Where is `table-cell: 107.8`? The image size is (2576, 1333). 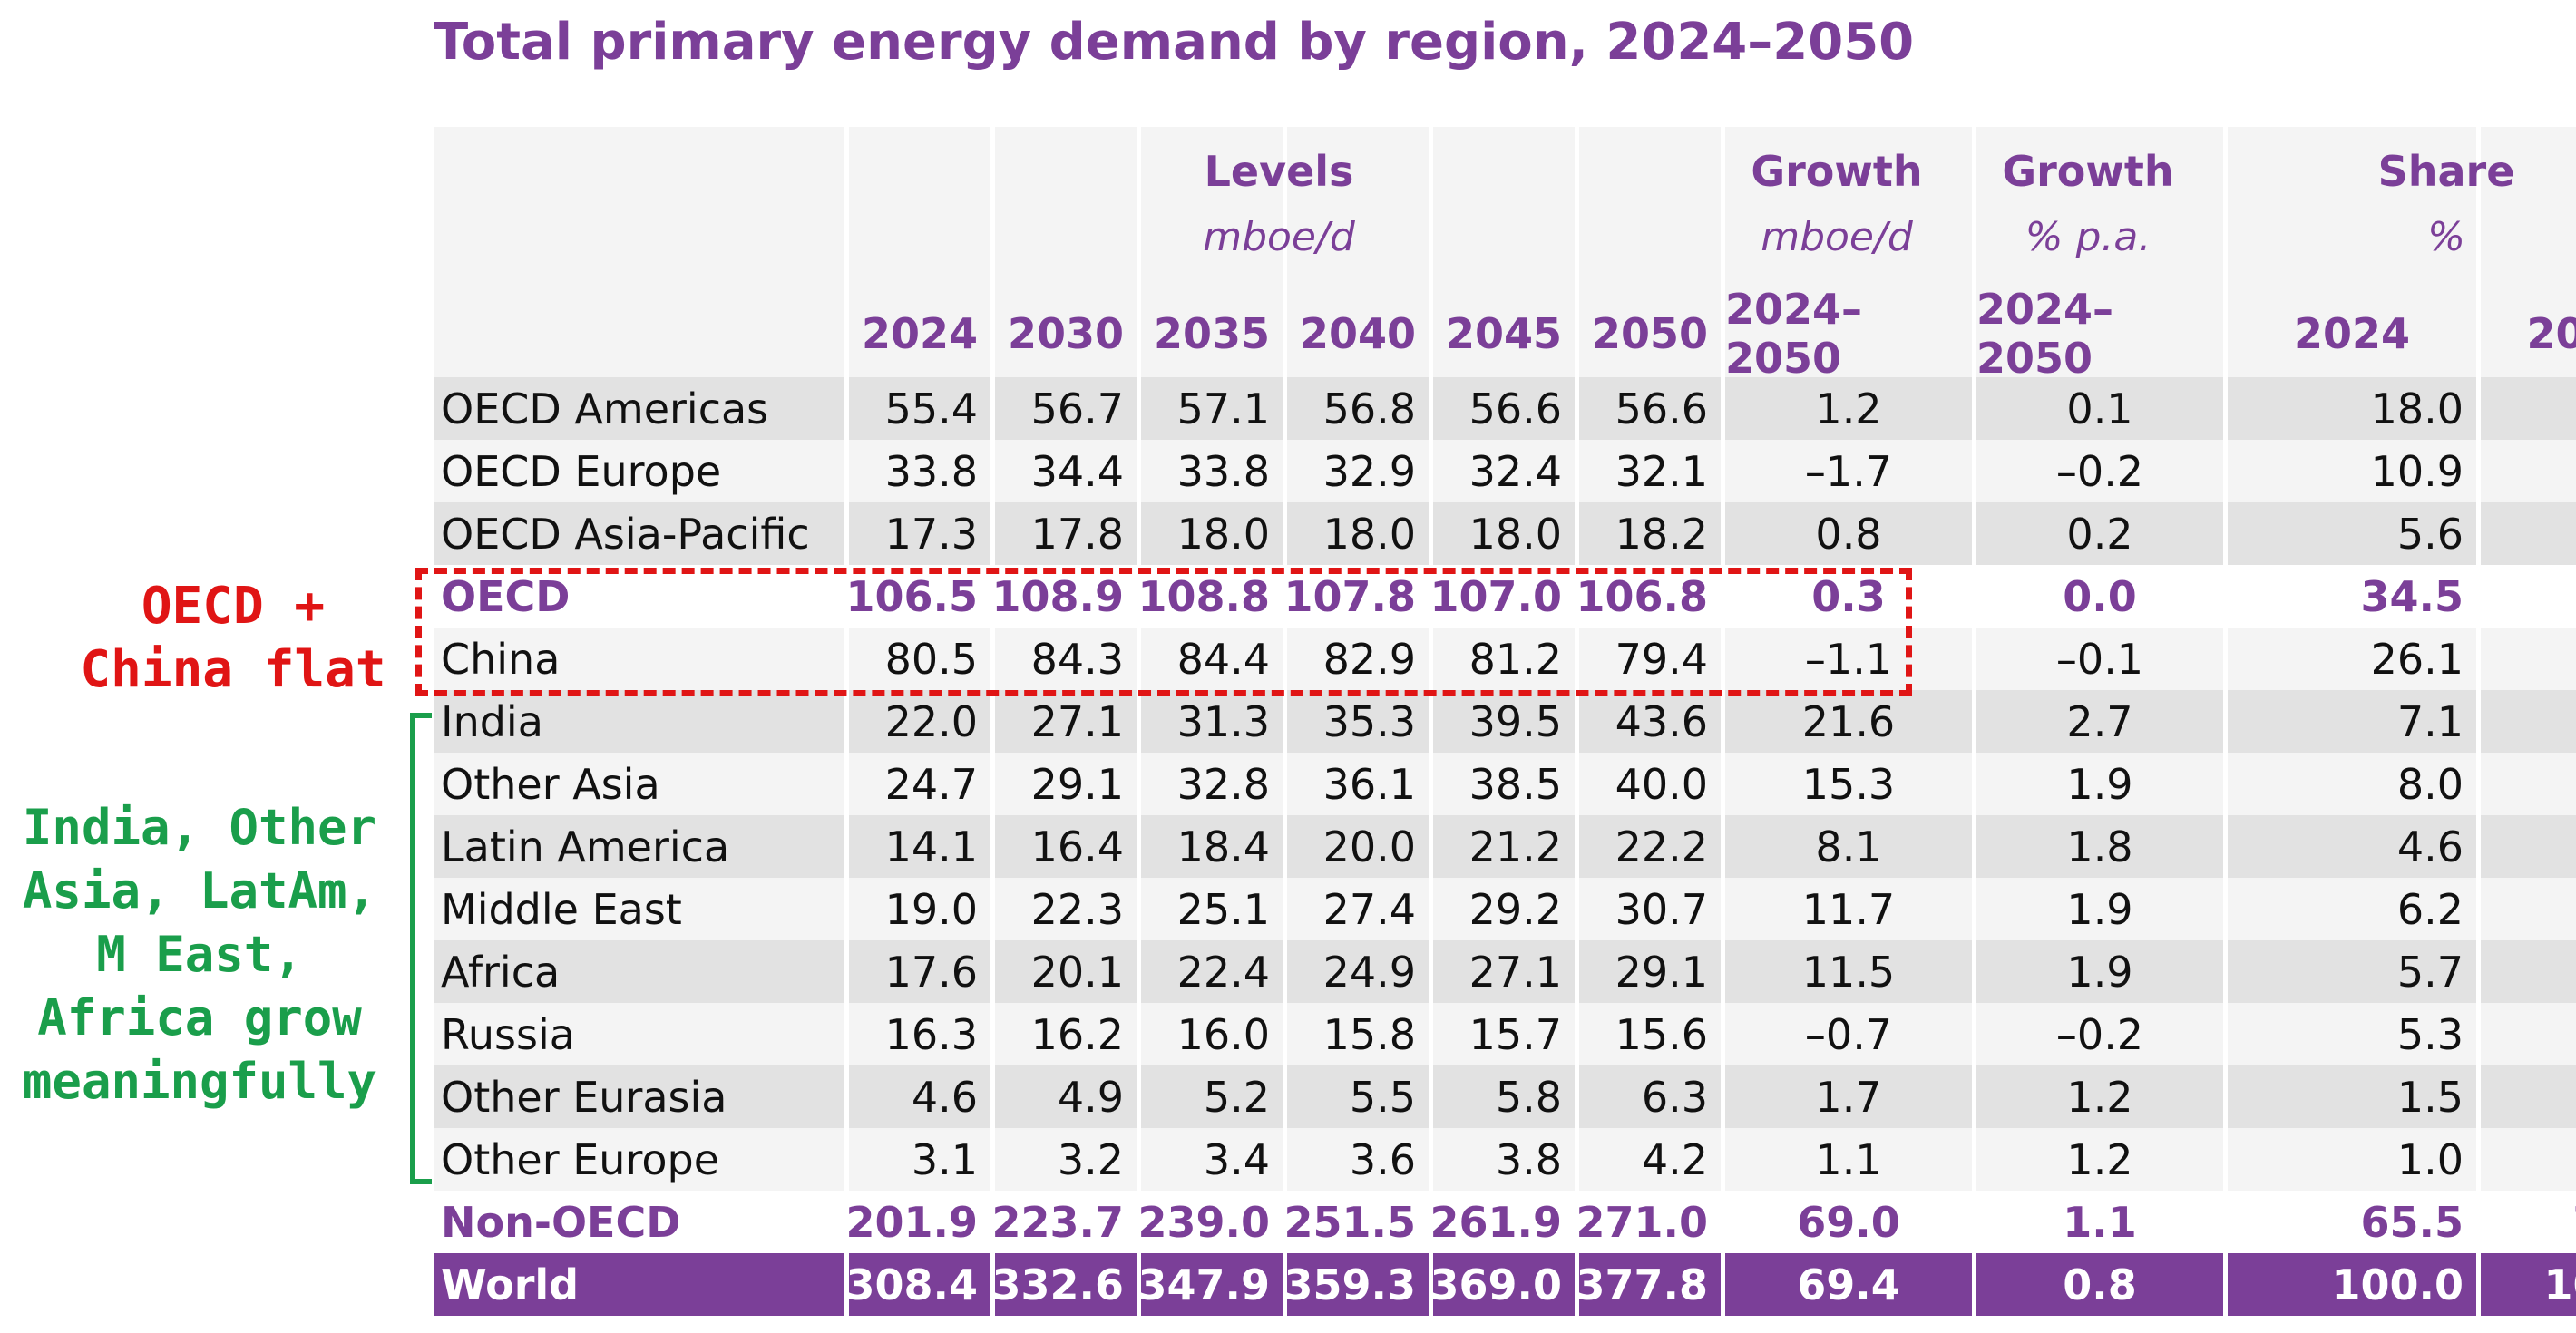
table-cell: 107.8 is located at coordinates (1358, 596).